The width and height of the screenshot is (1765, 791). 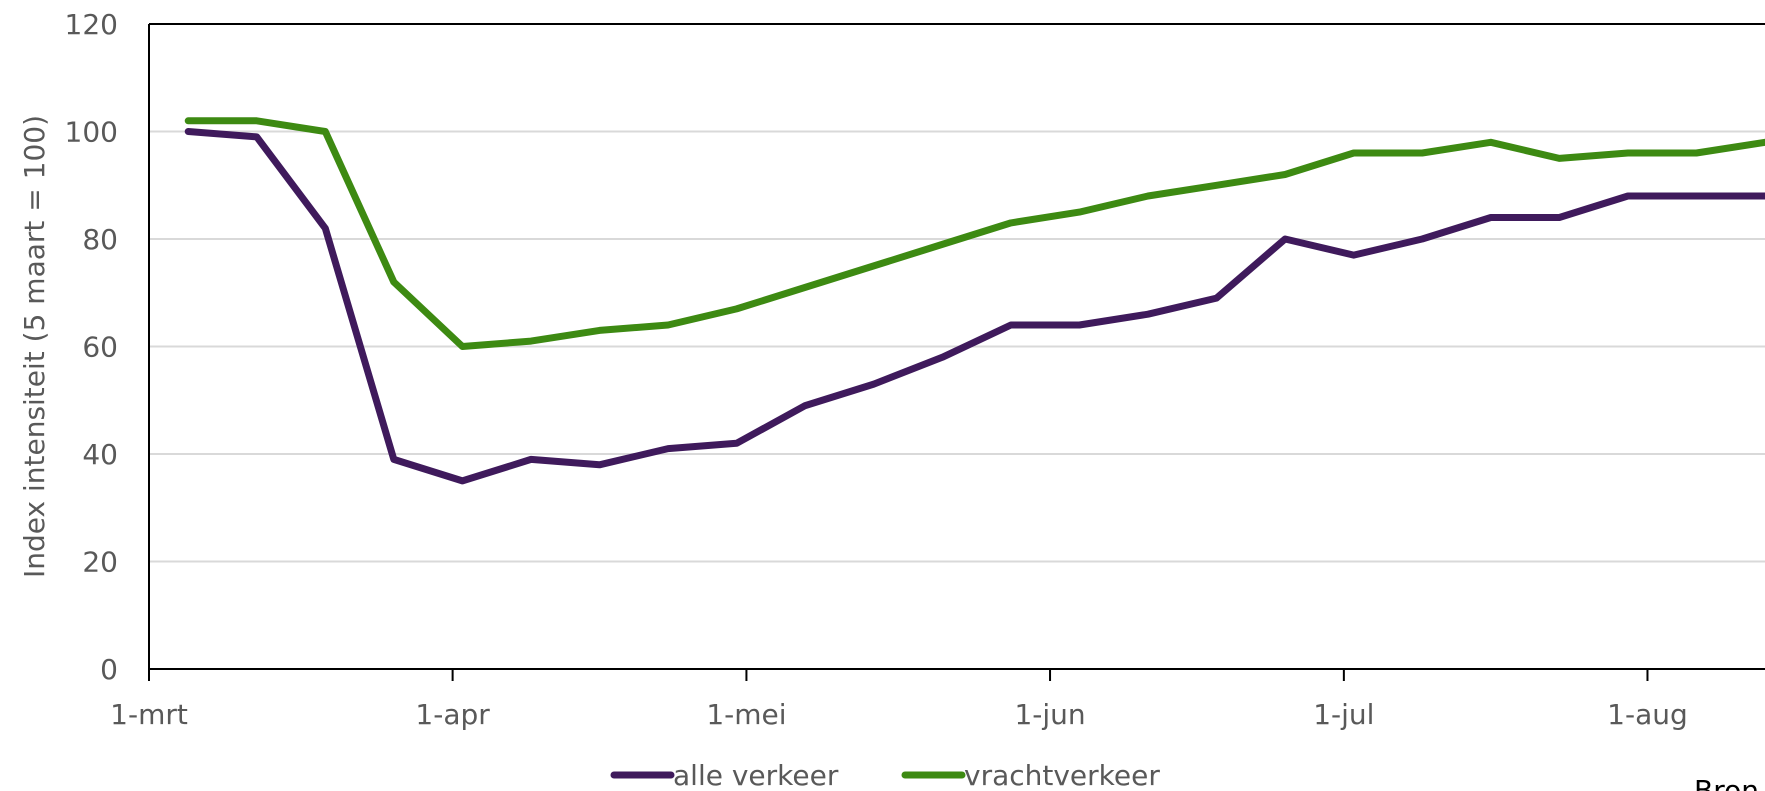 I want to click on x-tick-label: 1-aug, so click(x=1647, y=714).